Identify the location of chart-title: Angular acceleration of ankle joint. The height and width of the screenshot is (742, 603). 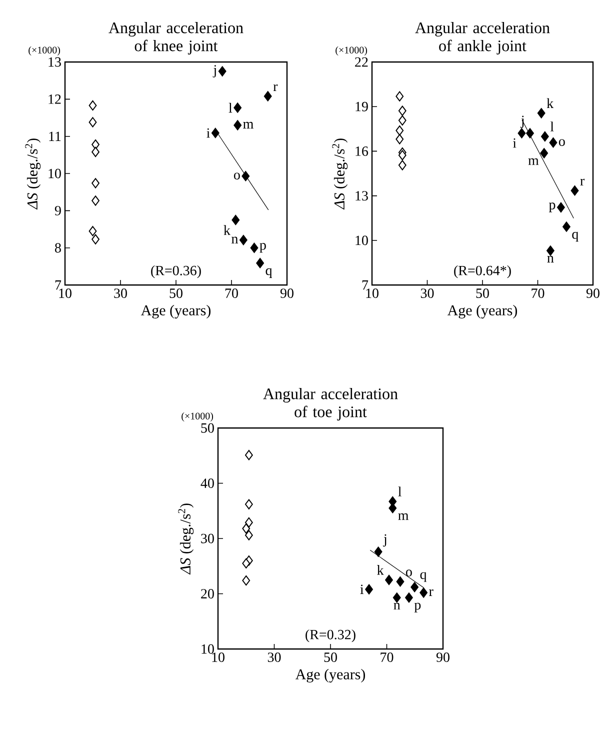
(482, 38).